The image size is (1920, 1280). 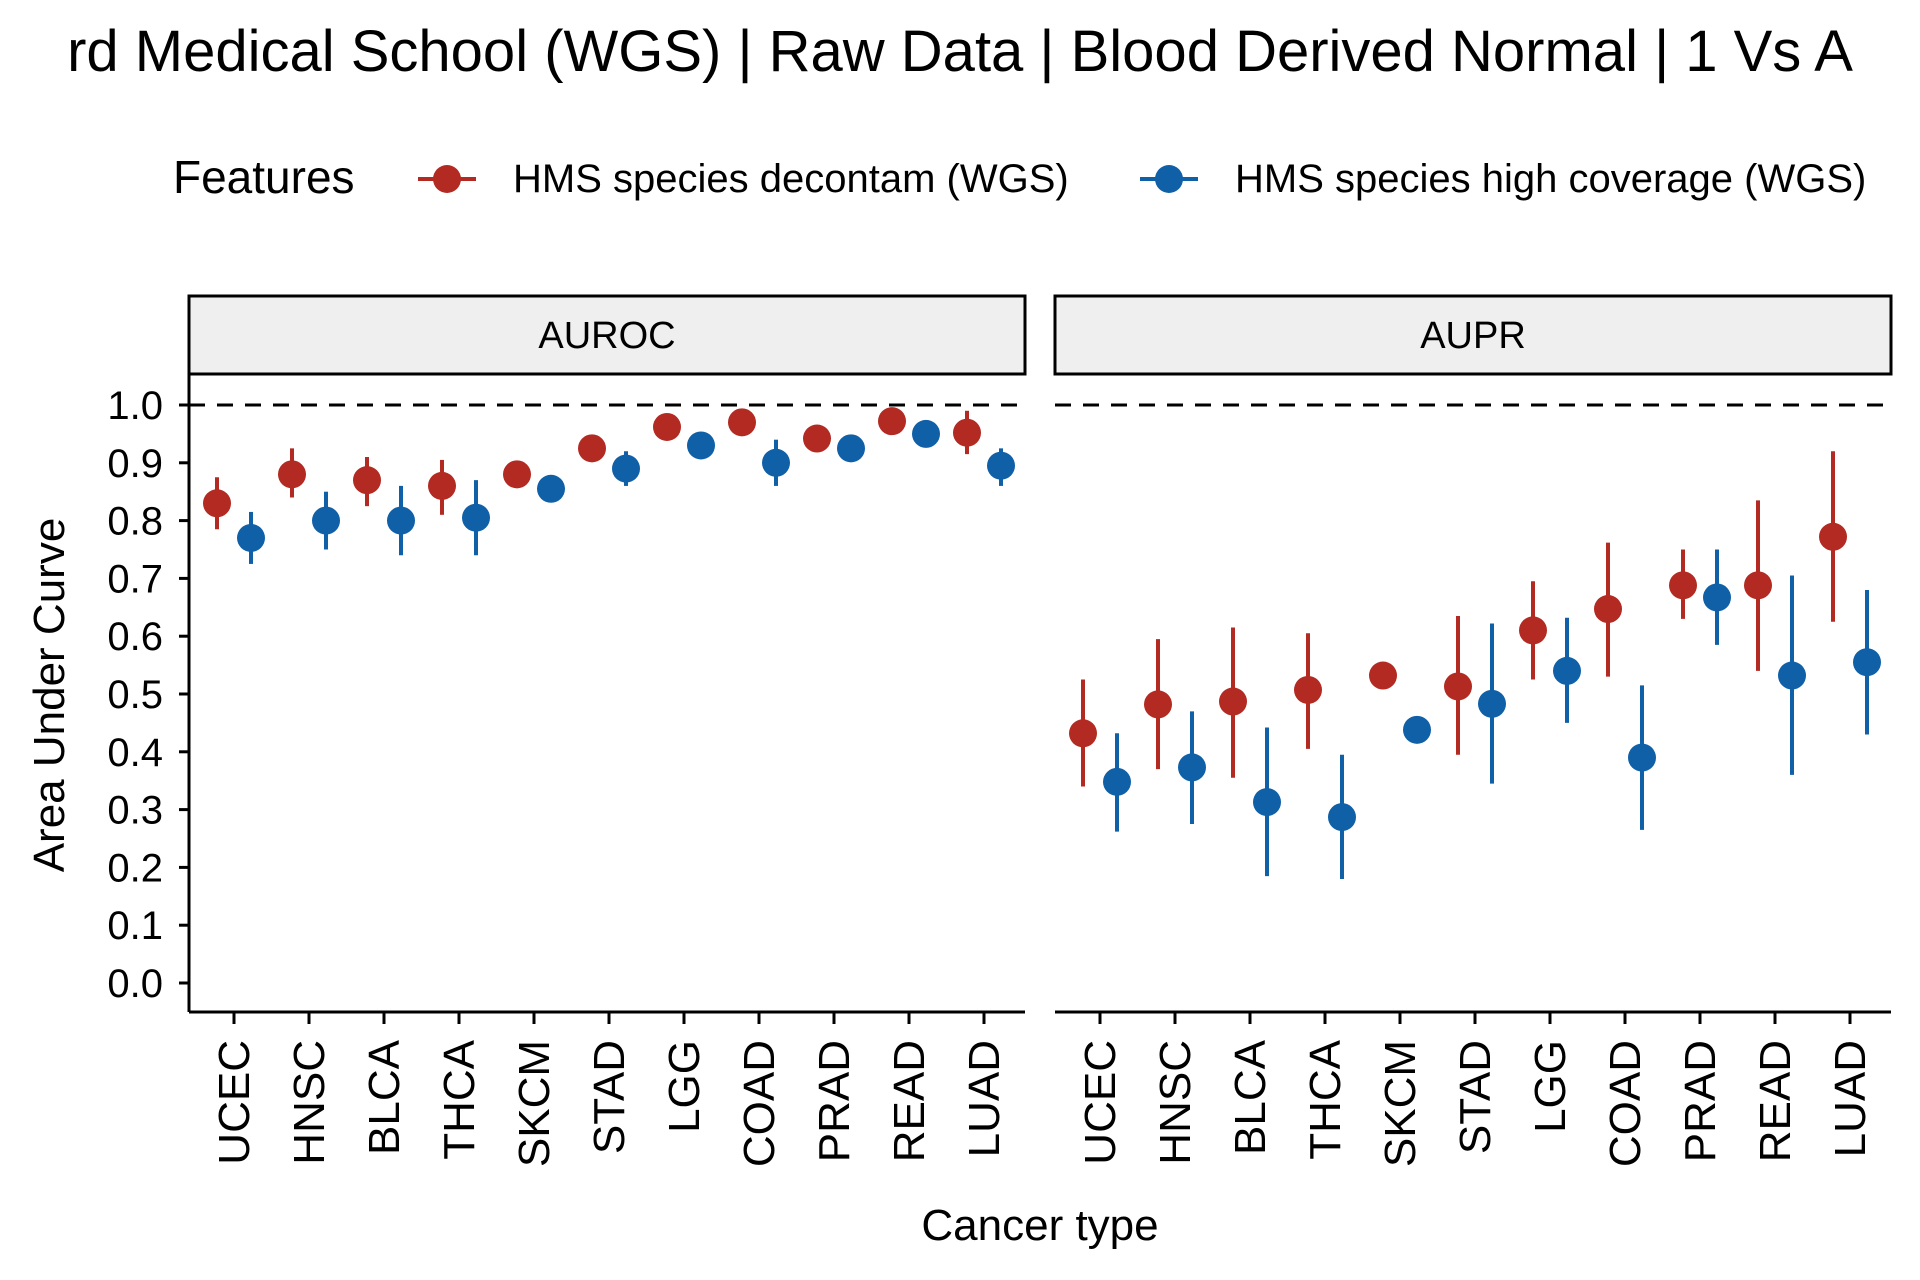 I want to click on x-axis-label: Cancer type, so click(x=1039, y=1225).